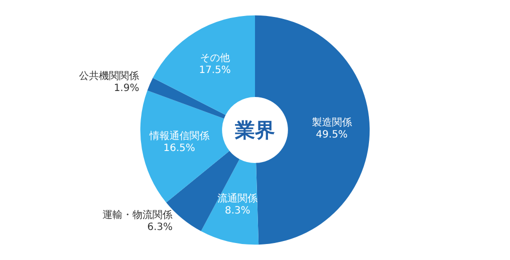  I want to click on slice-label: 流通関係, so click(238, 198).